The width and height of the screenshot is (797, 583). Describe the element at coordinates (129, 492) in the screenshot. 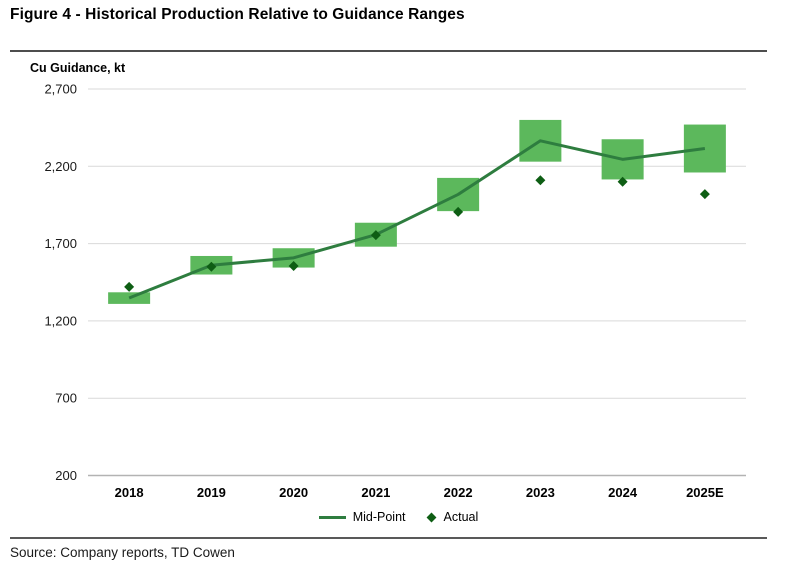

I see `x-tick-label: 2018` at that location.